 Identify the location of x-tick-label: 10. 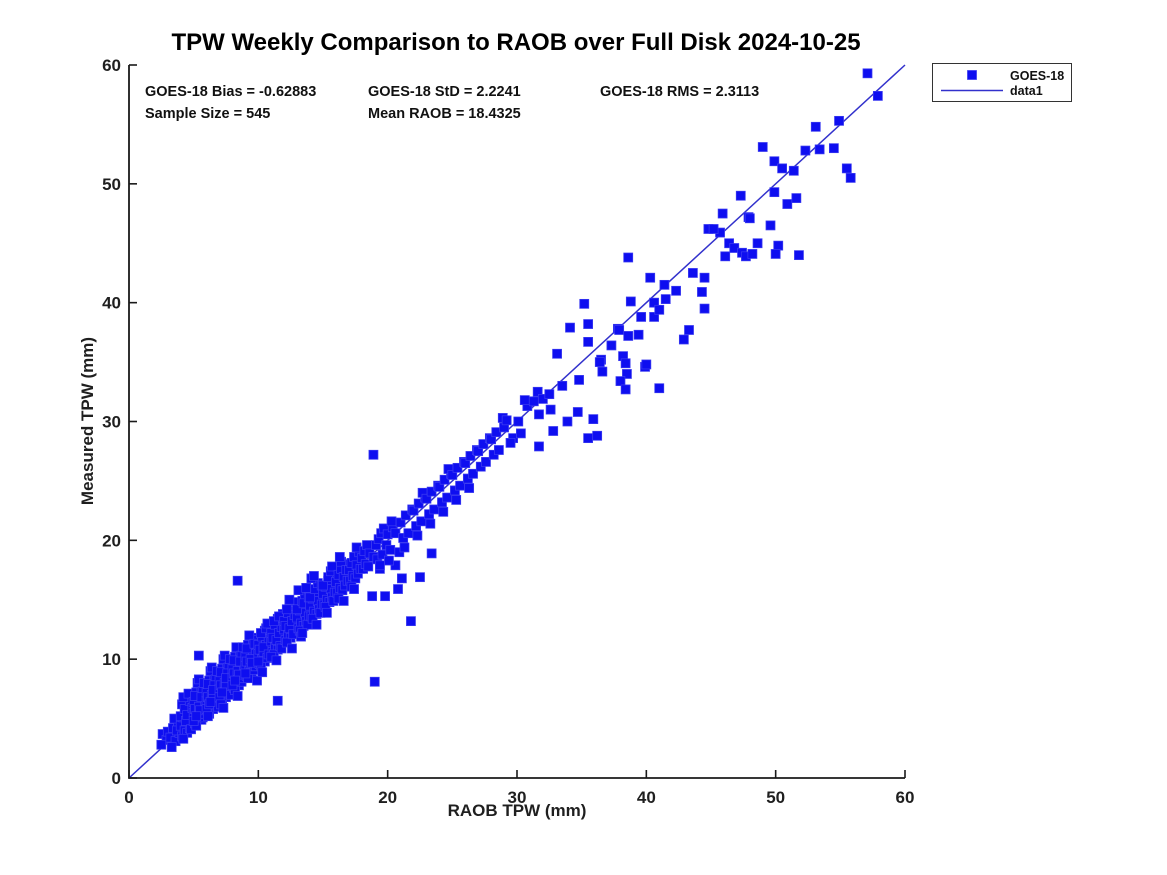
(258, 797).